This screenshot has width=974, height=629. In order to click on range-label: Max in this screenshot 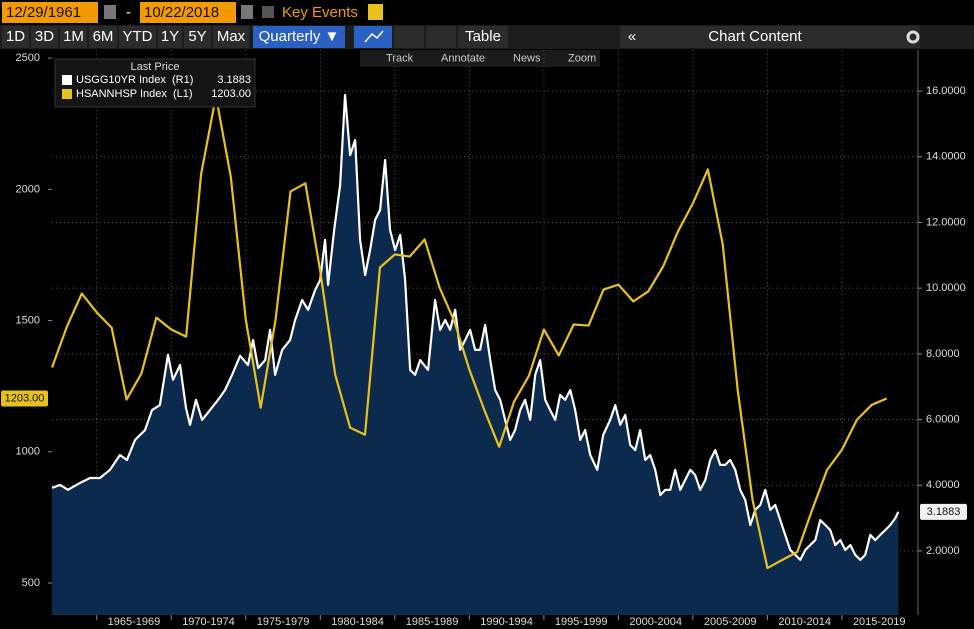, I will do `click(231, 36)`.